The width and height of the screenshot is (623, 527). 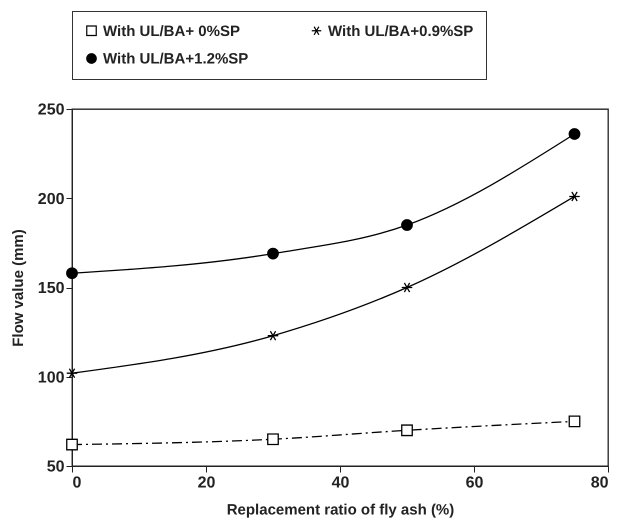 I want to click on y-tick-label: 50, so click(x=55, y=467).